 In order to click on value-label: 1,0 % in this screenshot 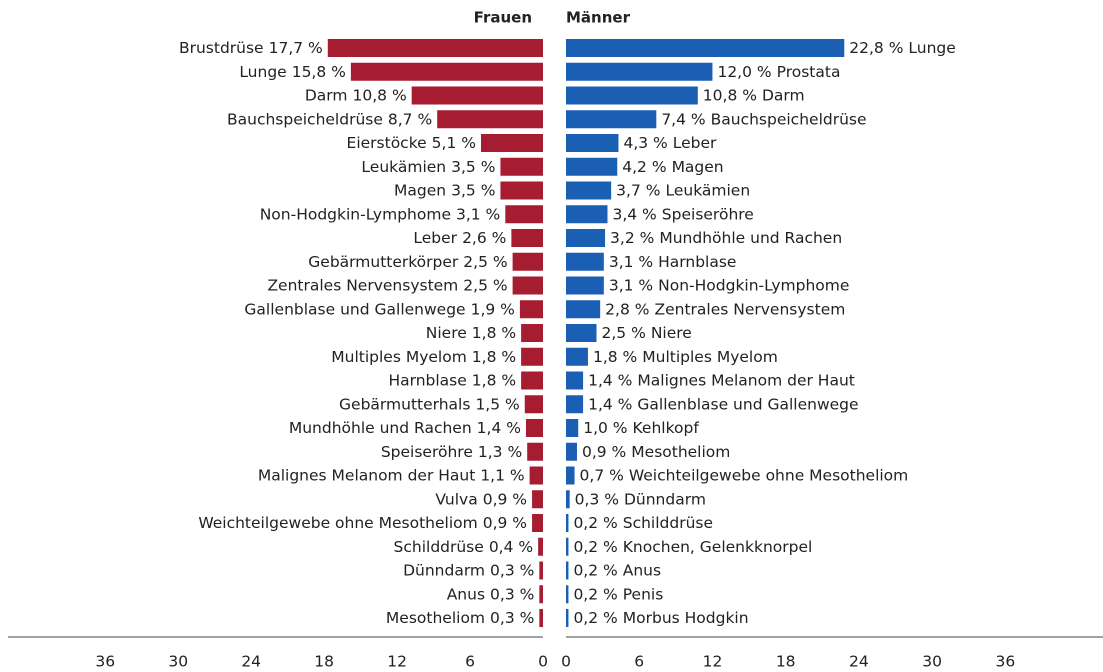, I will do `click(605, 428)`.